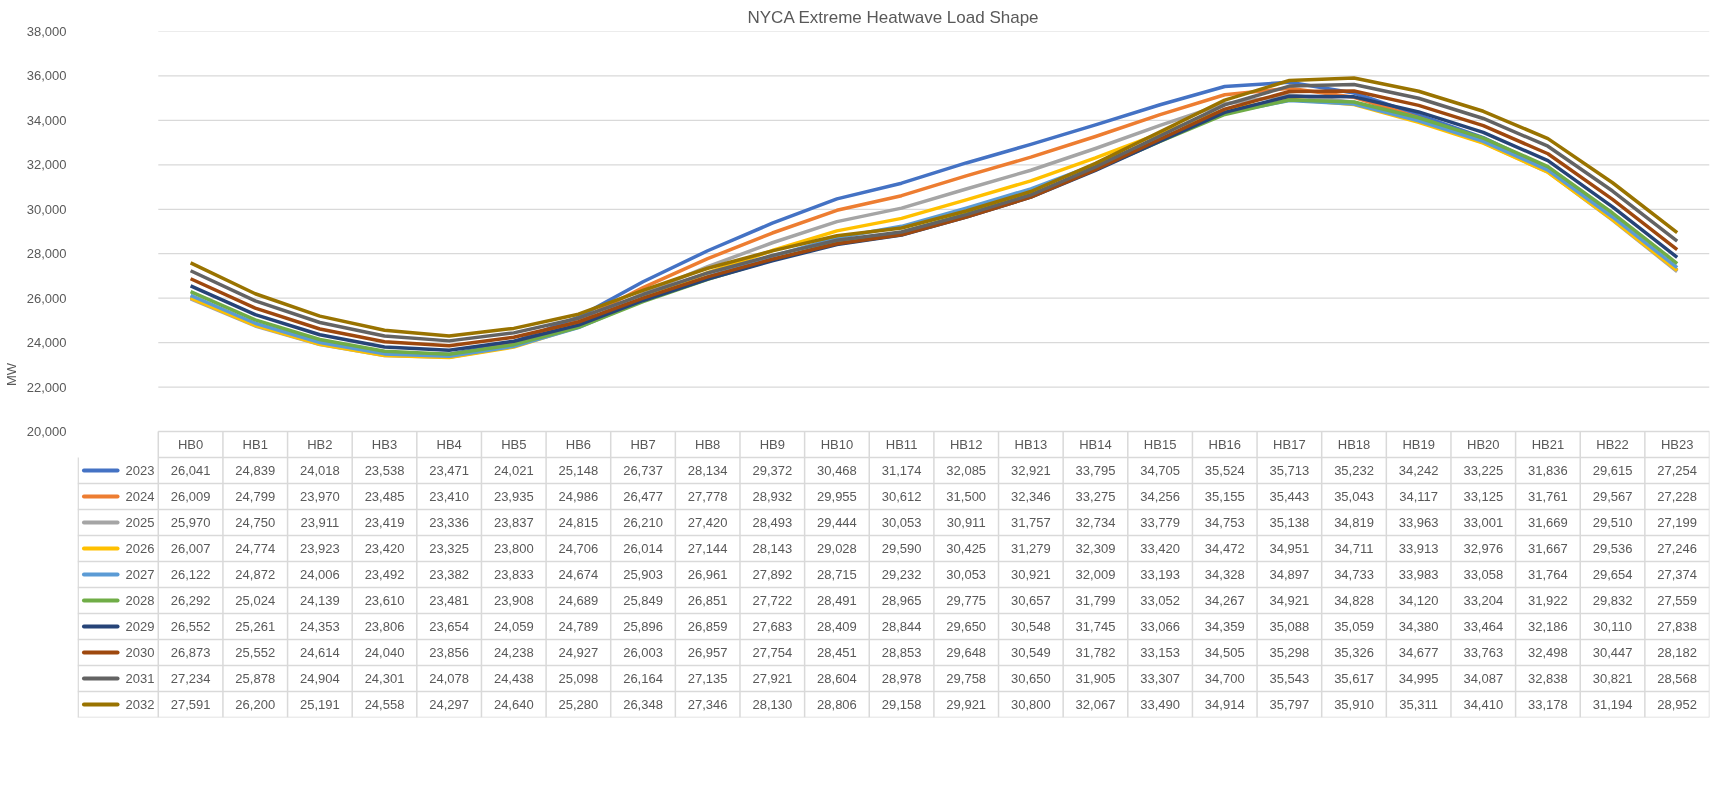  Describe the element at coordinates (837, 574) in the screenshot. I see `data-label: 28,715` at that location.